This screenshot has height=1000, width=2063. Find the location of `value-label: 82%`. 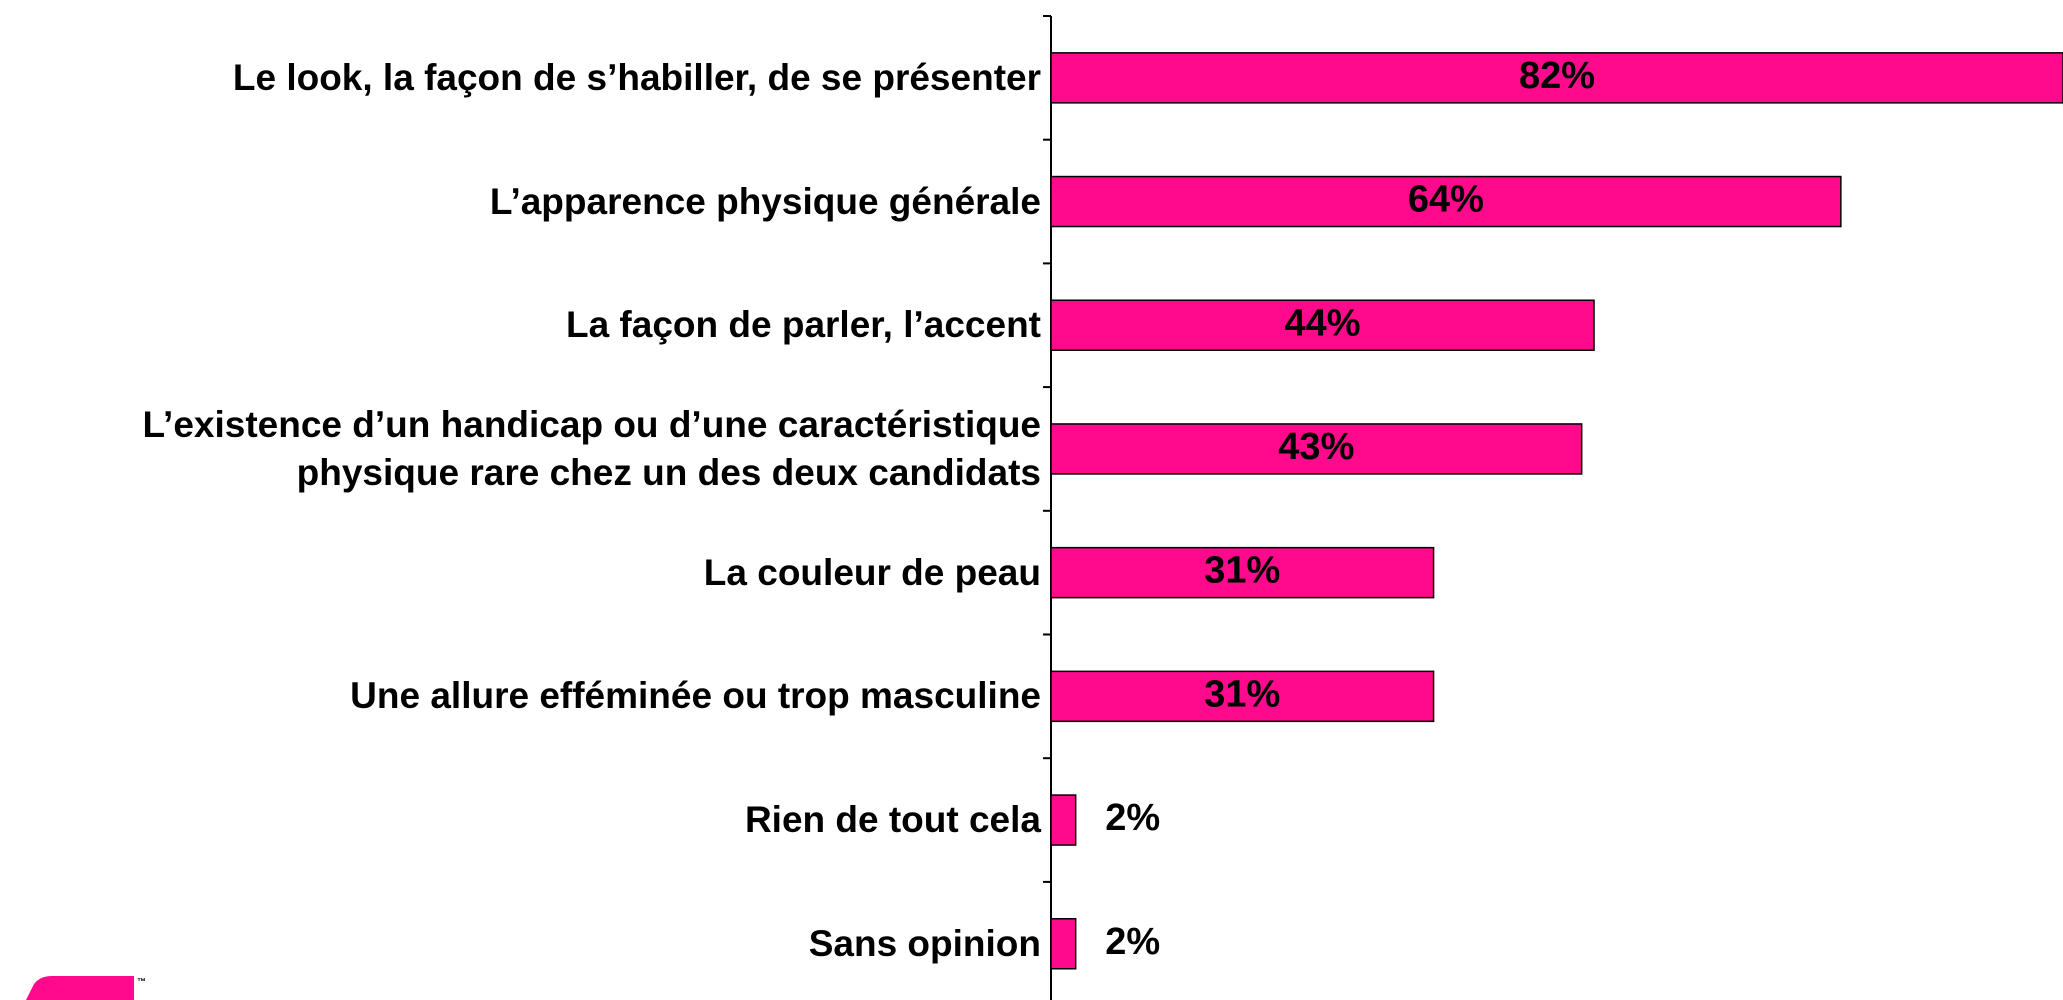

value-label: 82% is located at coordinates (1557, 76).